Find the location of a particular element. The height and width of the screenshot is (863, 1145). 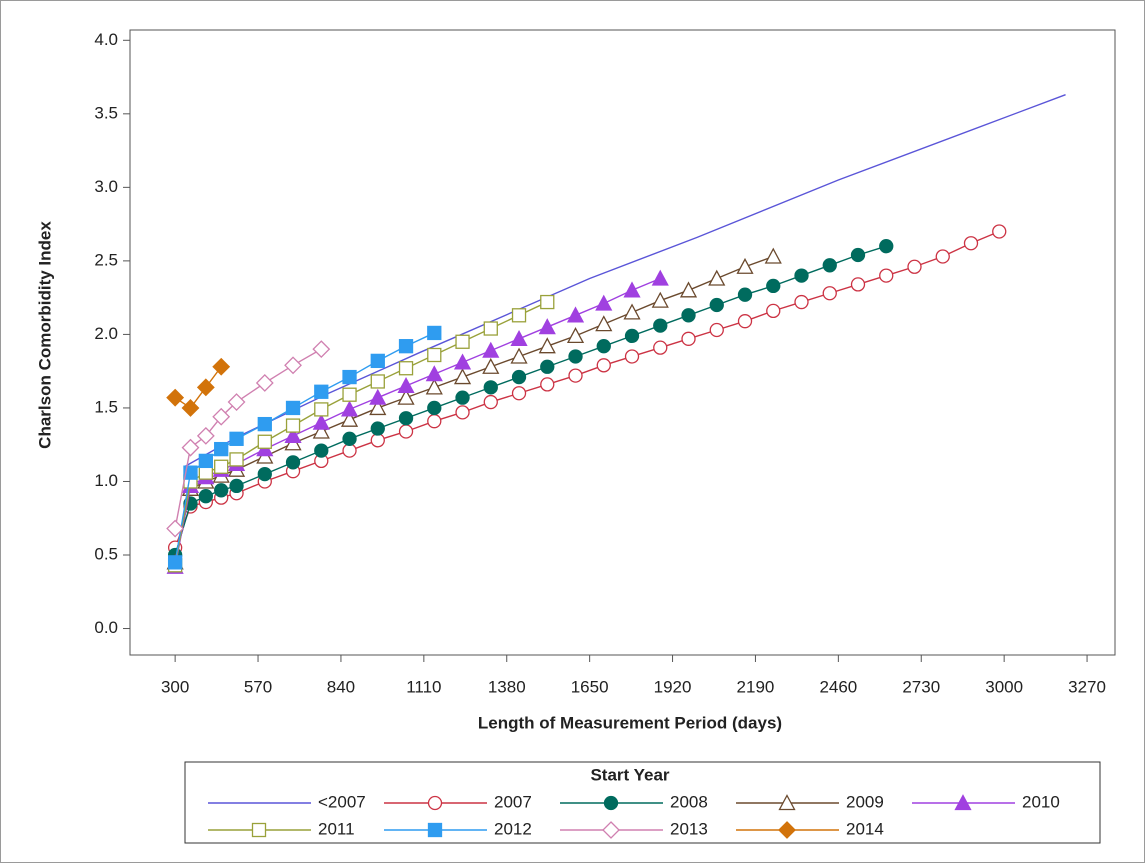

x-axis-label: Length of Measurement Period (days) is located at coordinates (630, 722).